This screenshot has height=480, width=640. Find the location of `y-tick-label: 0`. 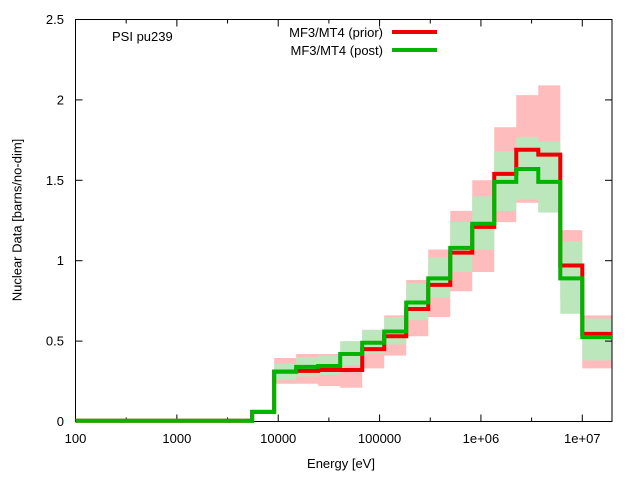

y-tick-label: 0 is located at coordinates (60, 421).